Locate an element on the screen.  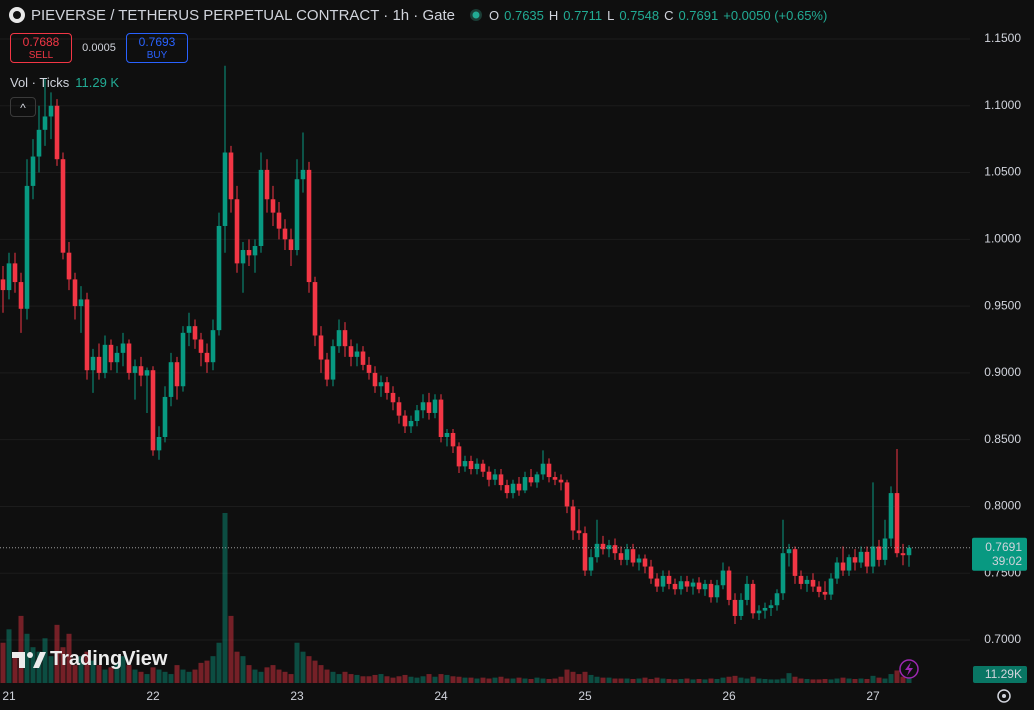
x-tick-label: 27 is located at coordinates (873, 696).